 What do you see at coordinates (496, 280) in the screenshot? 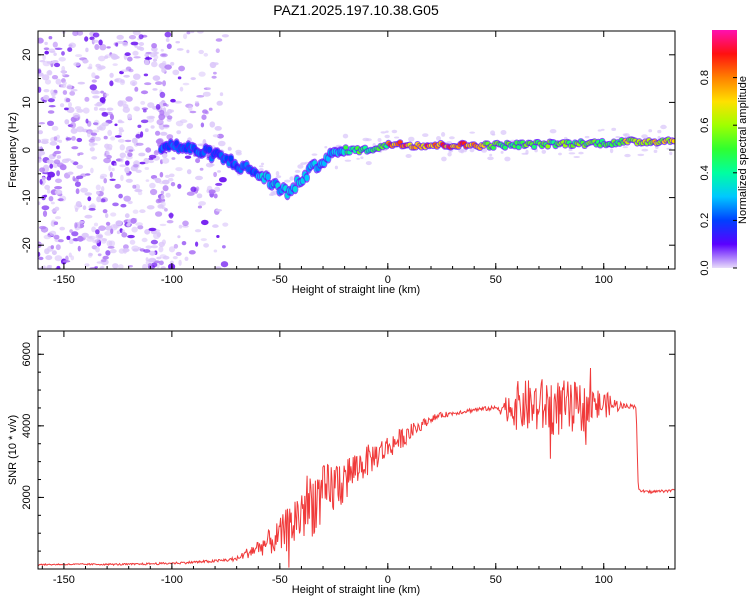
I see `x-tick-label: 50` at bounding box center [496, 280].